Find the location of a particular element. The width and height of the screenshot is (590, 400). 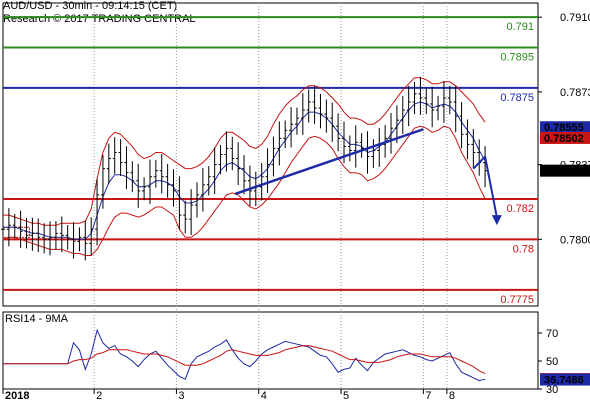

forecast-arrow-shaft is located at coordinates (491, 187).